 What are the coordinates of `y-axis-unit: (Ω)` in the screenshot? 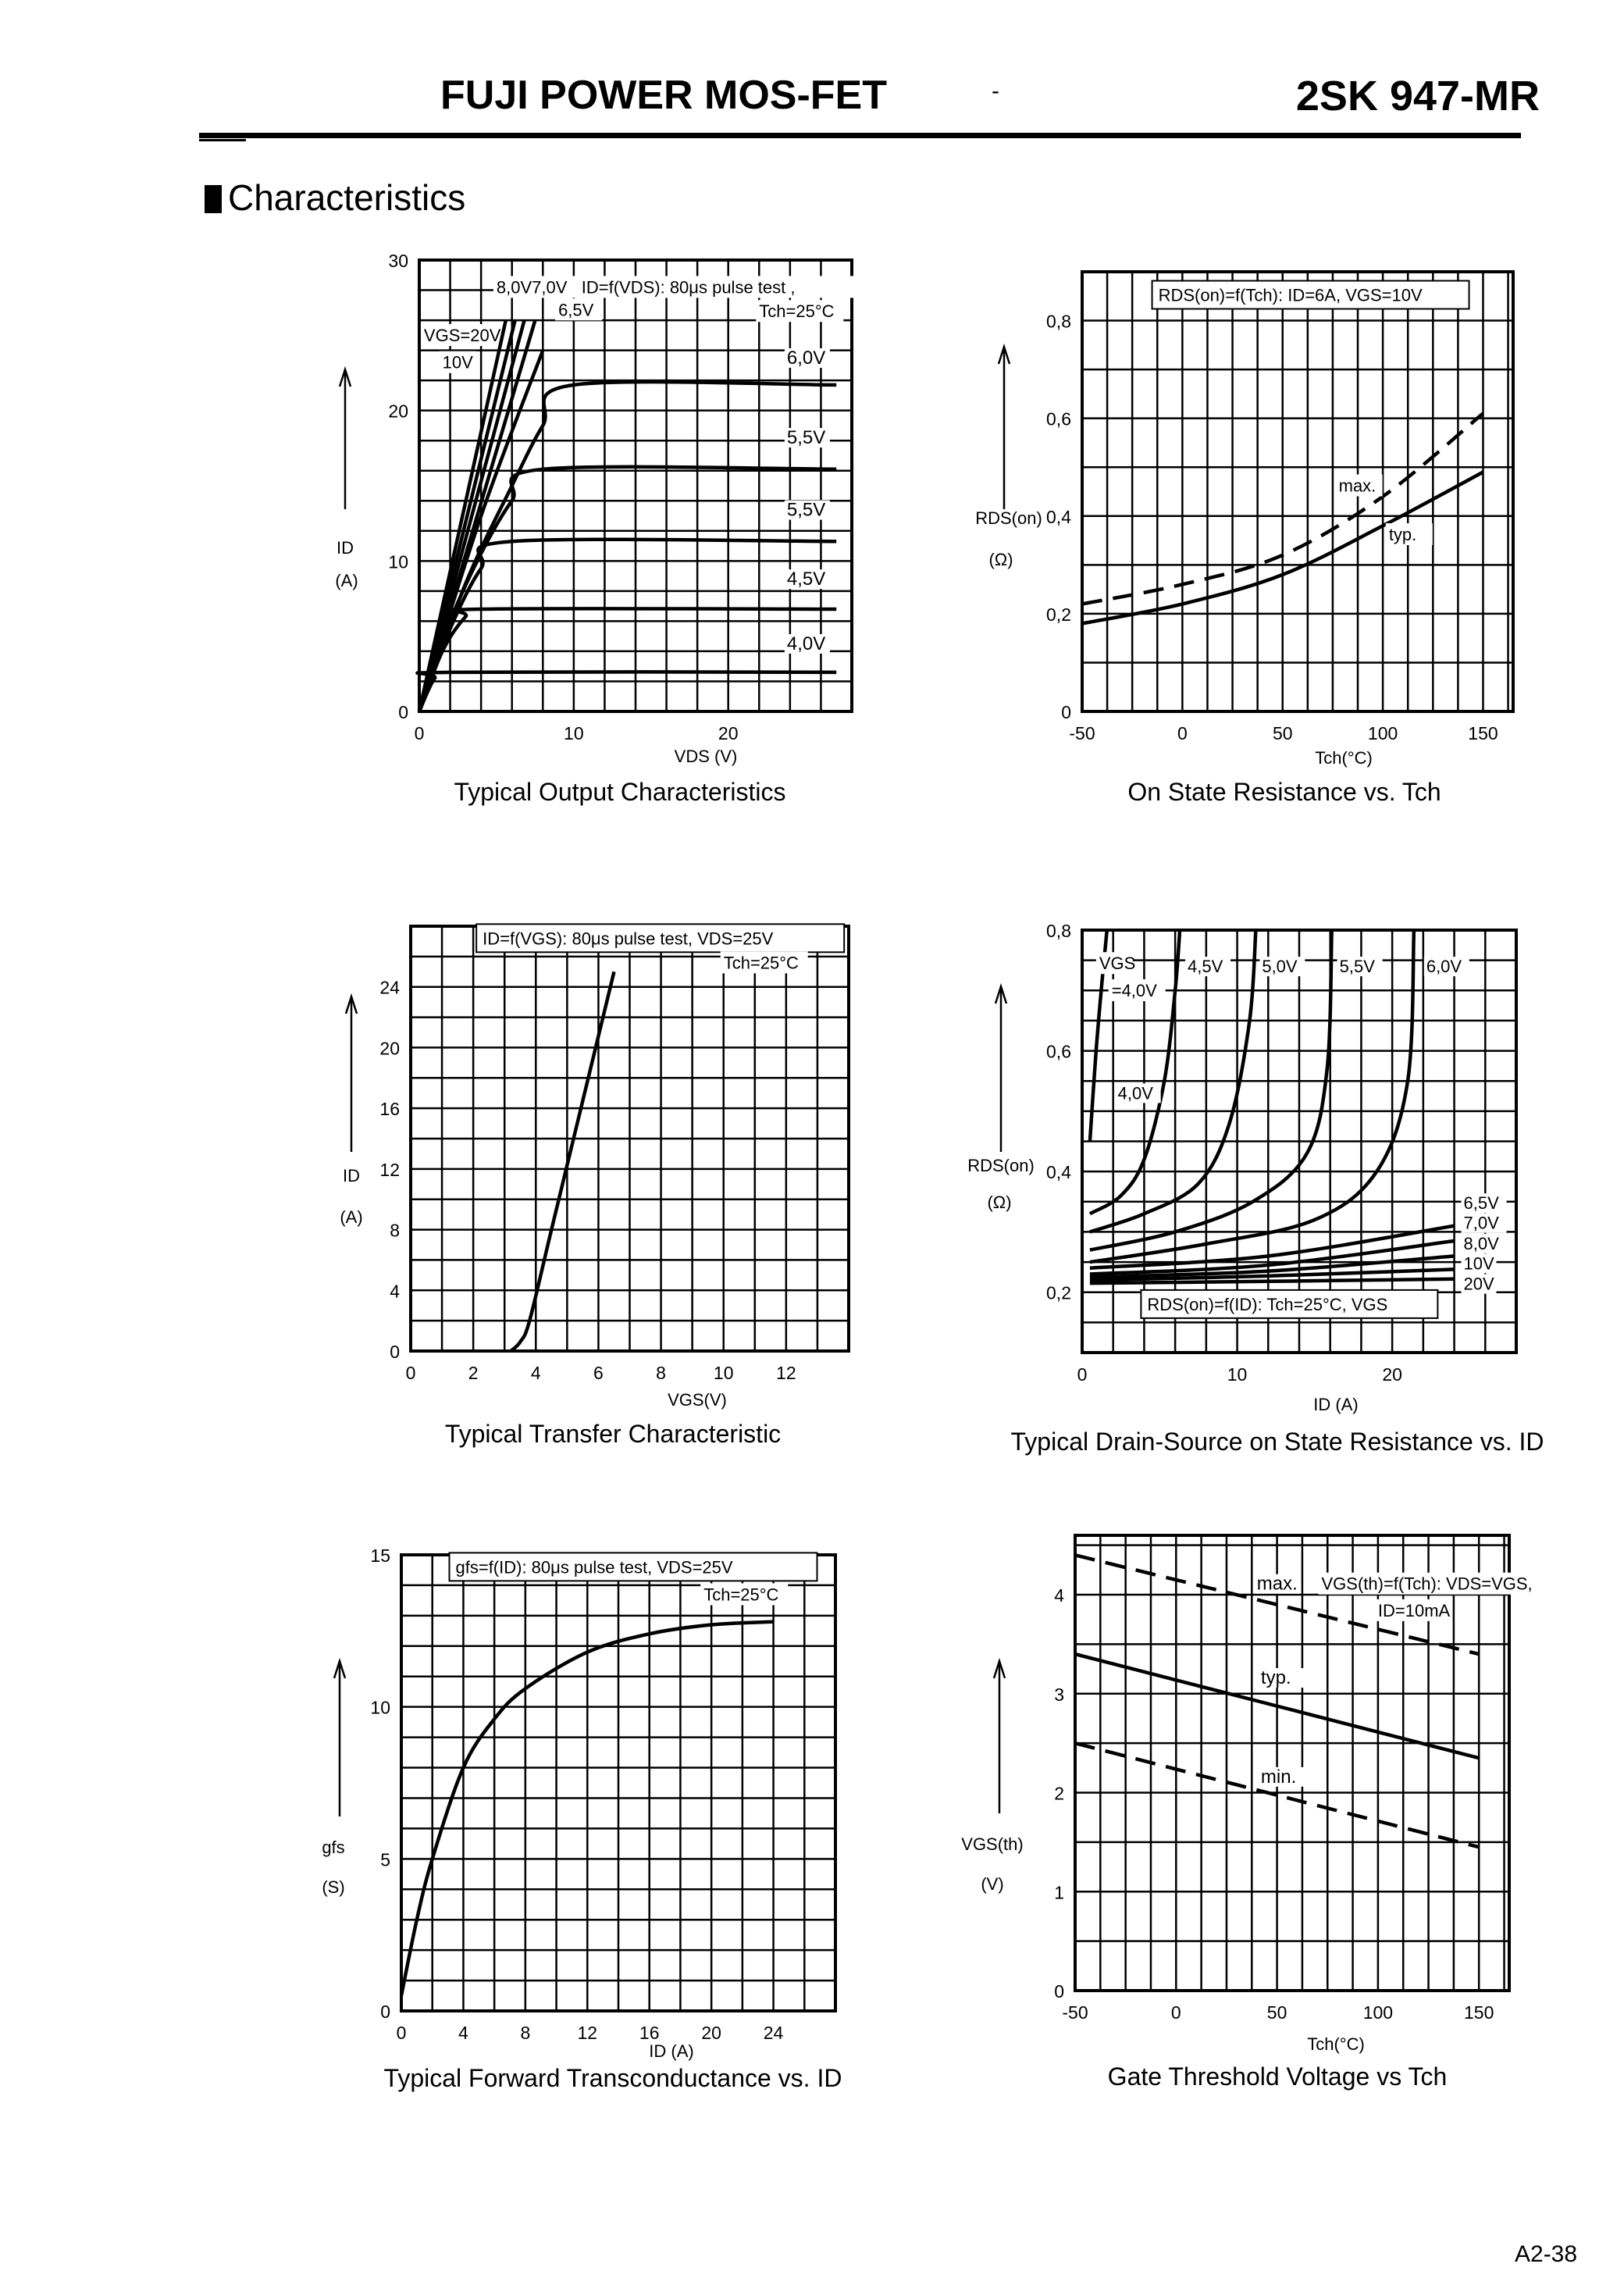 It's located at (1000, 559).